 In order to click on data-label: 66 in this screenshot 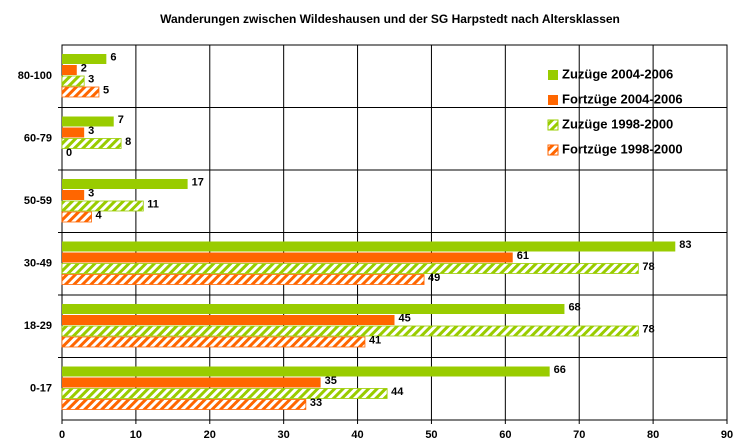, I will do `click(560, 370)`.